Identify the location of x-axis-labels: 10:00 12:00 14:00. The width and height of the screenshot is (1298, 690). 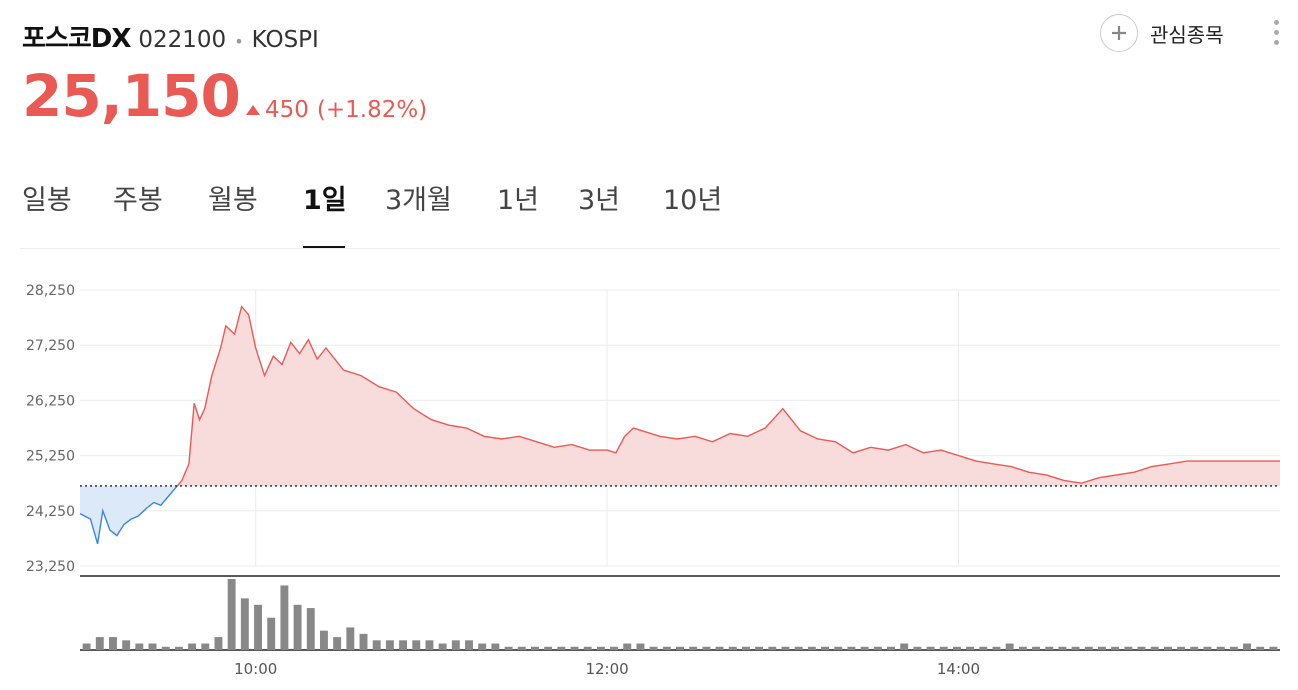
(607, 669).